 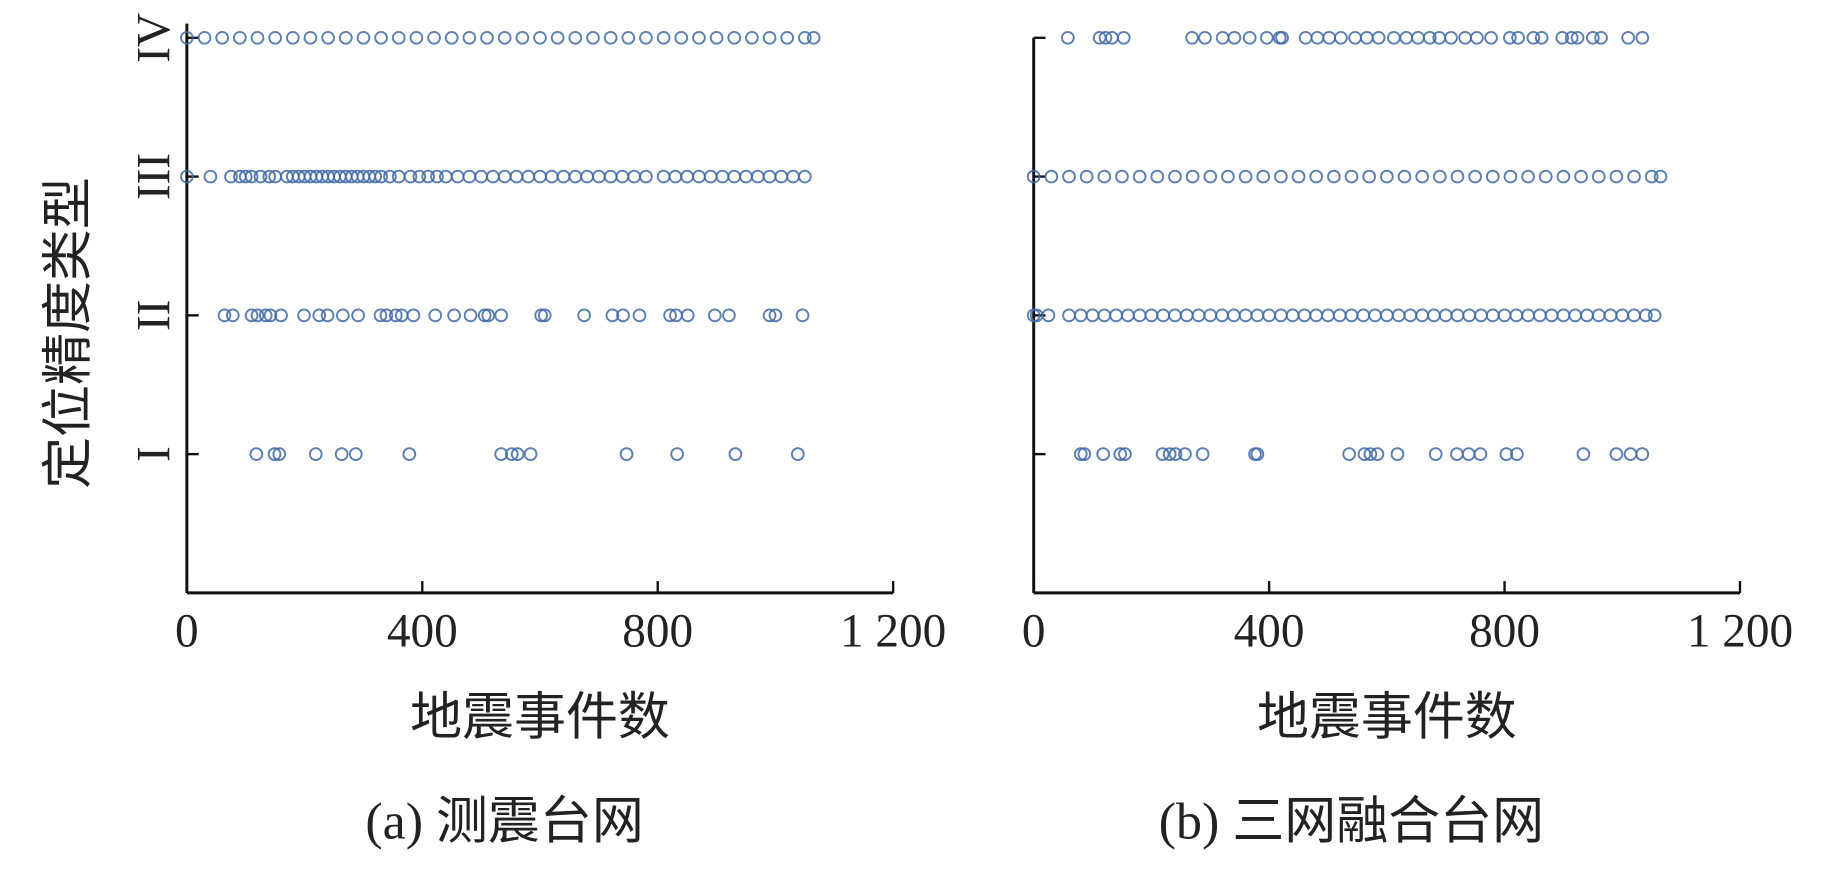 What do you see at coordinates (154, 315) in the screenshot?
I see `y-tick-label: II` at bounding box center [154, 315].